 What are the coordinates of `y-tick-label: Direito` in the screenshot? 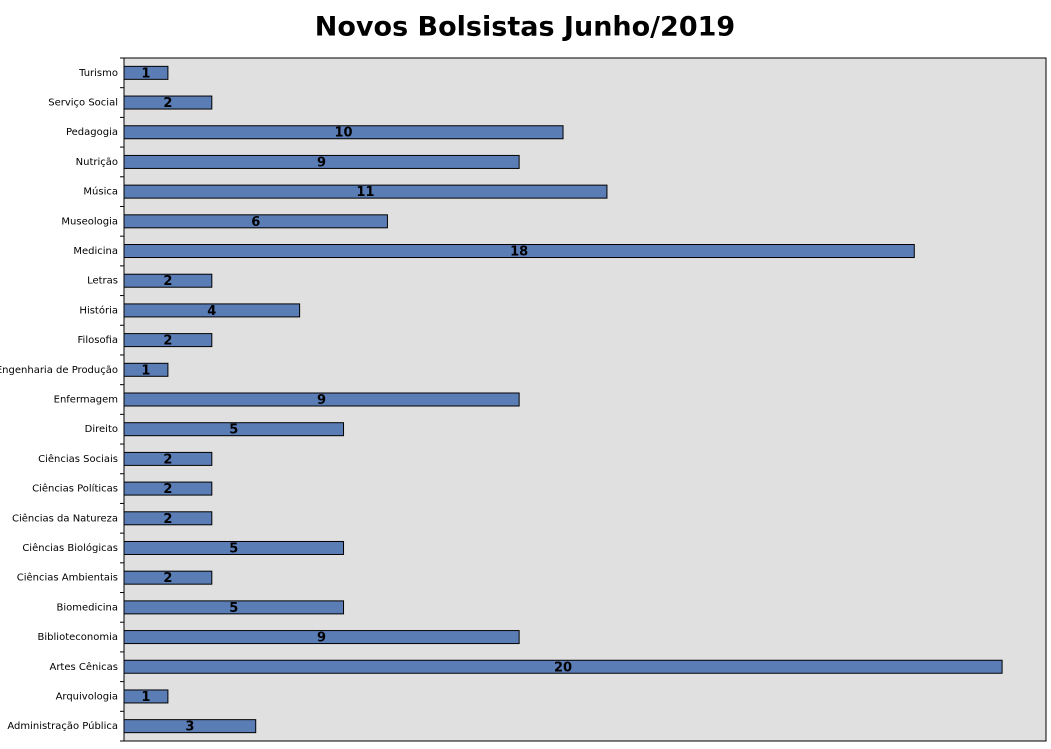 It's located at (101, 429).